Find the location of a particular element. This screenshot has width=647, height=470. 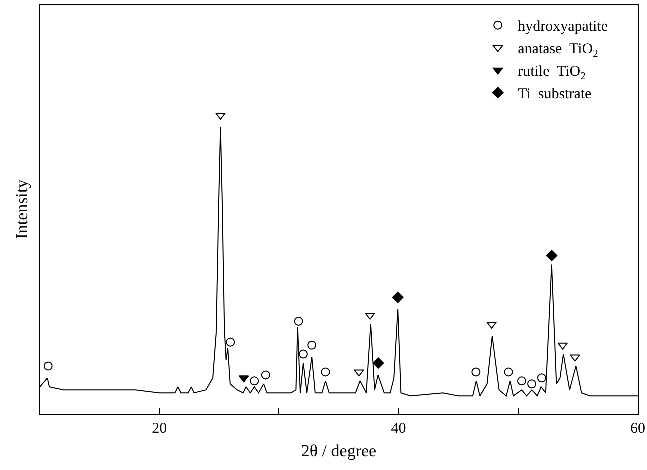

x-axis-title: 2θ / degree is located at coordinates (339, 450).